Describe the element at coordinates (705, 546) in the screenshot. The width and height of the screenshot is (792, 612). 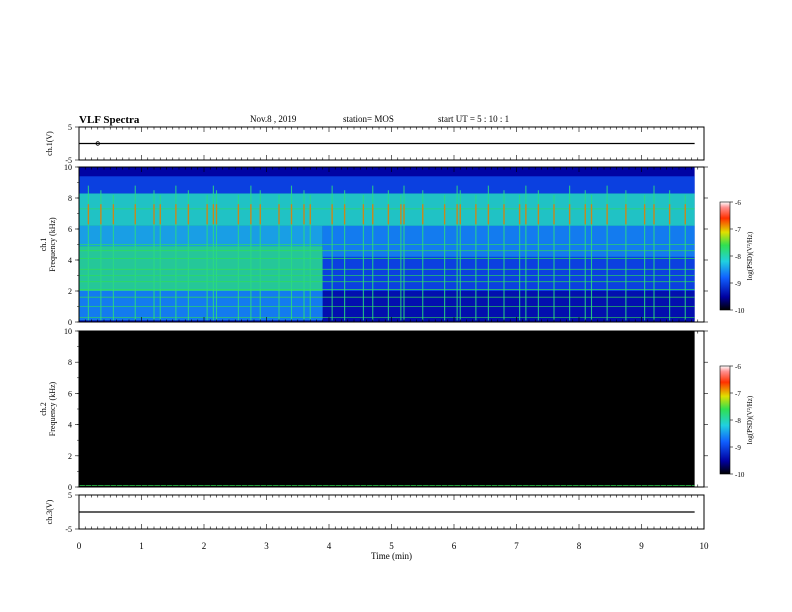
I see `x-tick-label: 10` at that location.